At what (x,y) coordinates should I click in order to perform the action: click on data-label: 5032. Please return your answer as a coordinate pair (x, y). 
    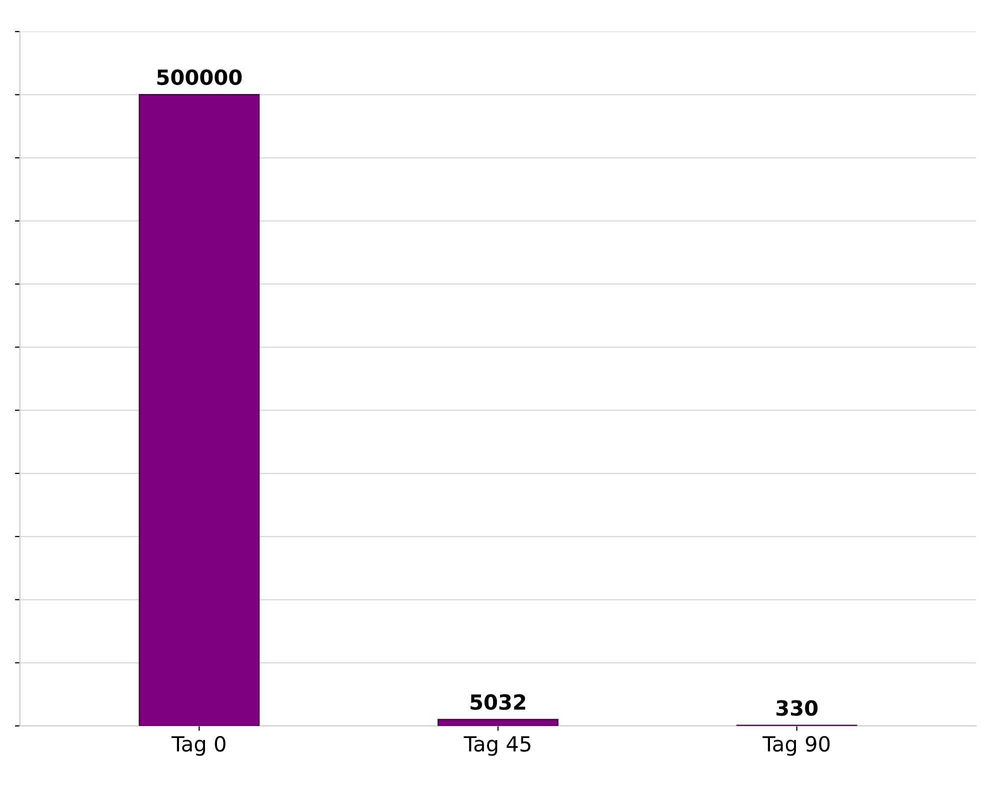
    Looking at the image, I should click on (498, 702).